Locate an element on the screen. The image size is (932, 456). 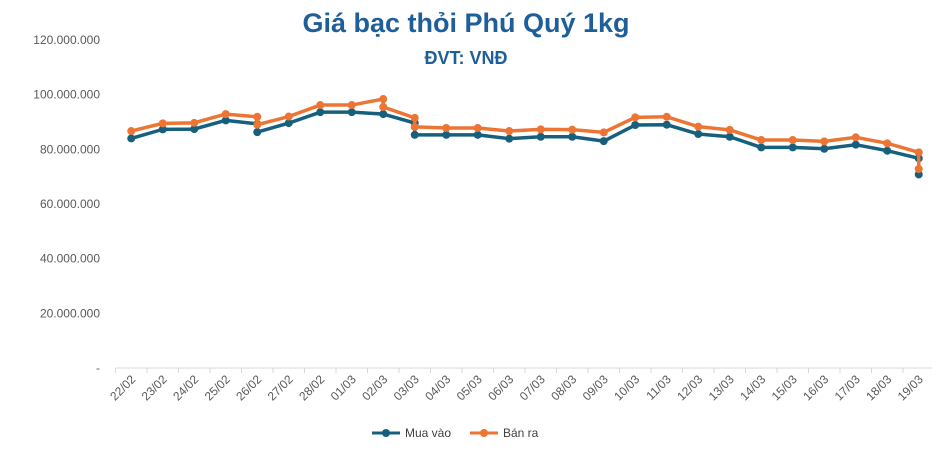
x-tick-label: 15/03 is located at coordinates (784, 387).